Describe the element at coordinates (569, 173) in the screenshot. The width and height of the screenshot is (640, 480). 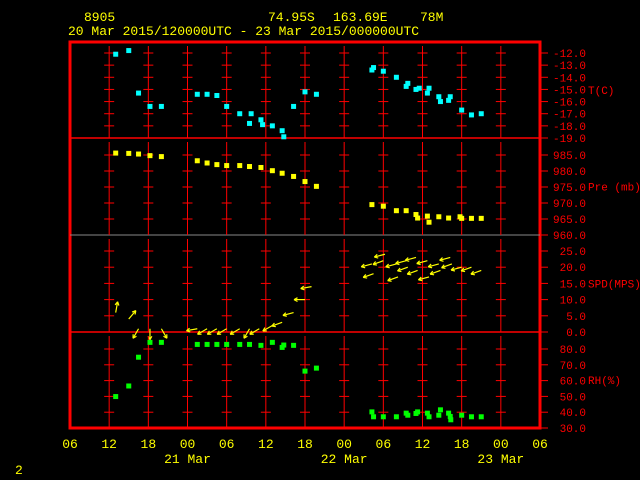
I see `y-tick-label: 980.0` at that location.